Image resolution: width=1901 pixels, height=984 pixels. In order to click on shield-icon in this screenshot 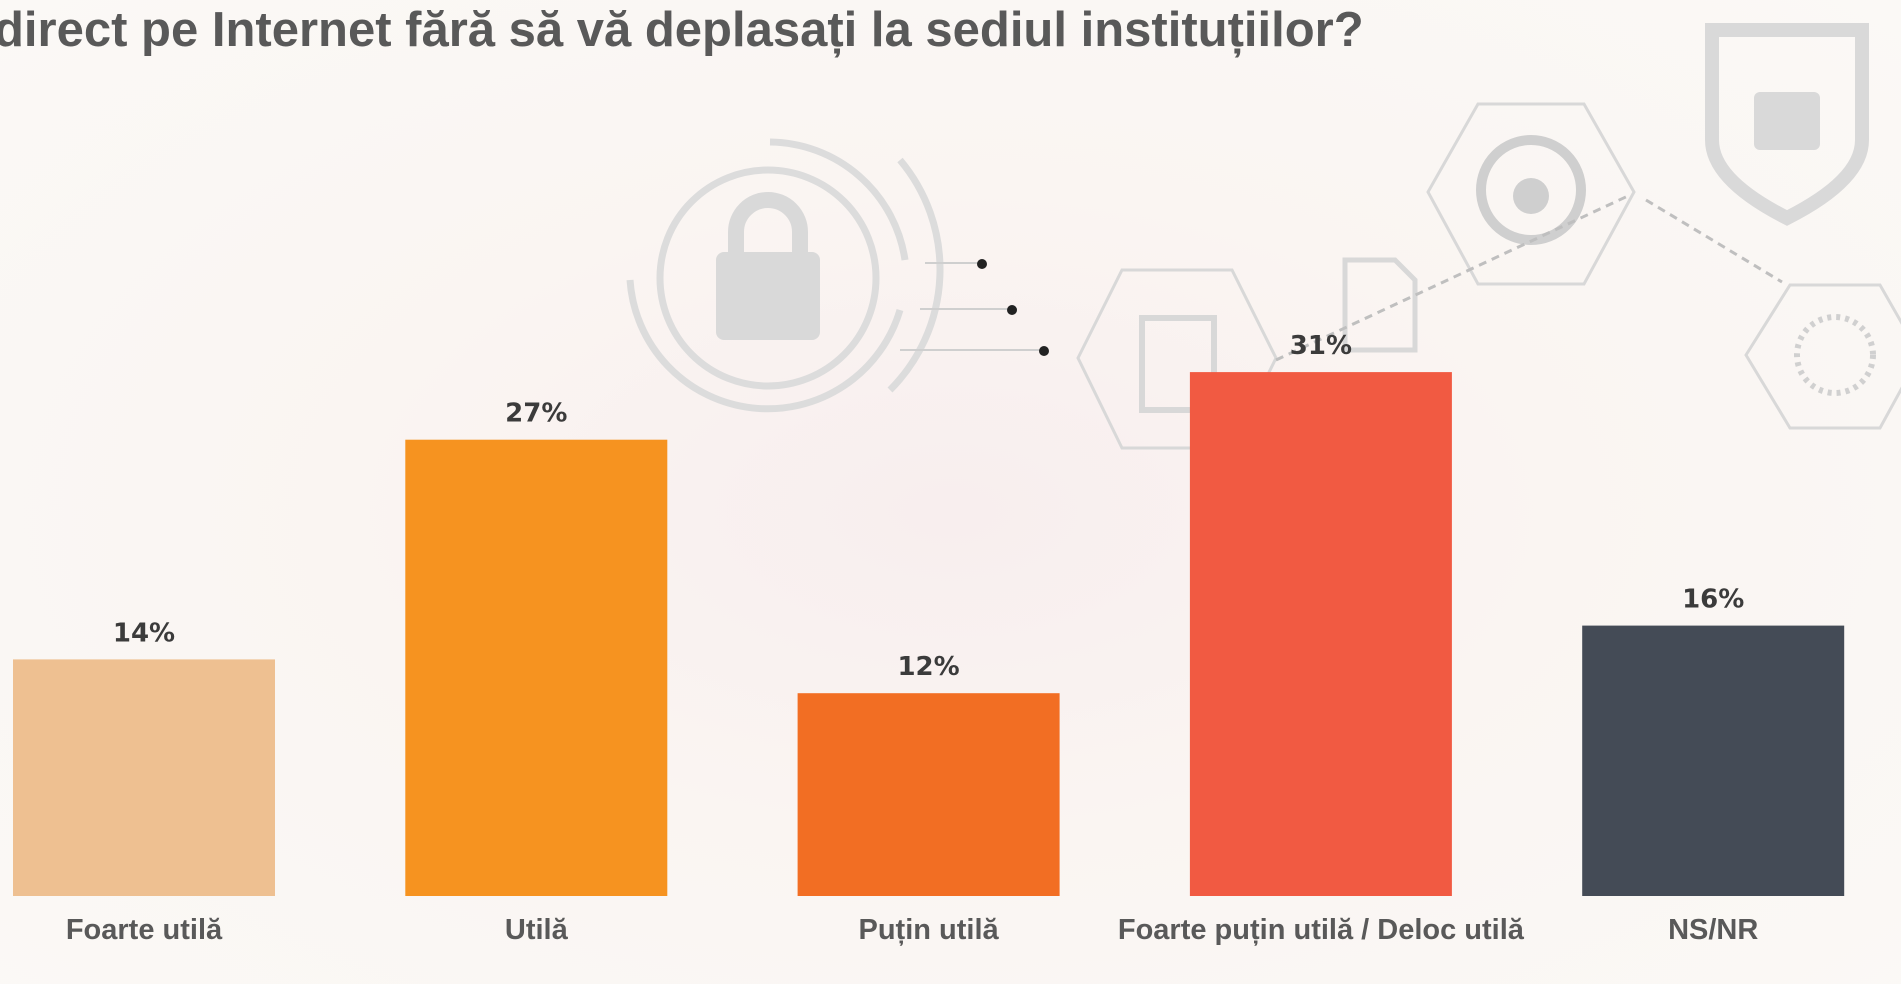, I will do `click(1787, 124)`.